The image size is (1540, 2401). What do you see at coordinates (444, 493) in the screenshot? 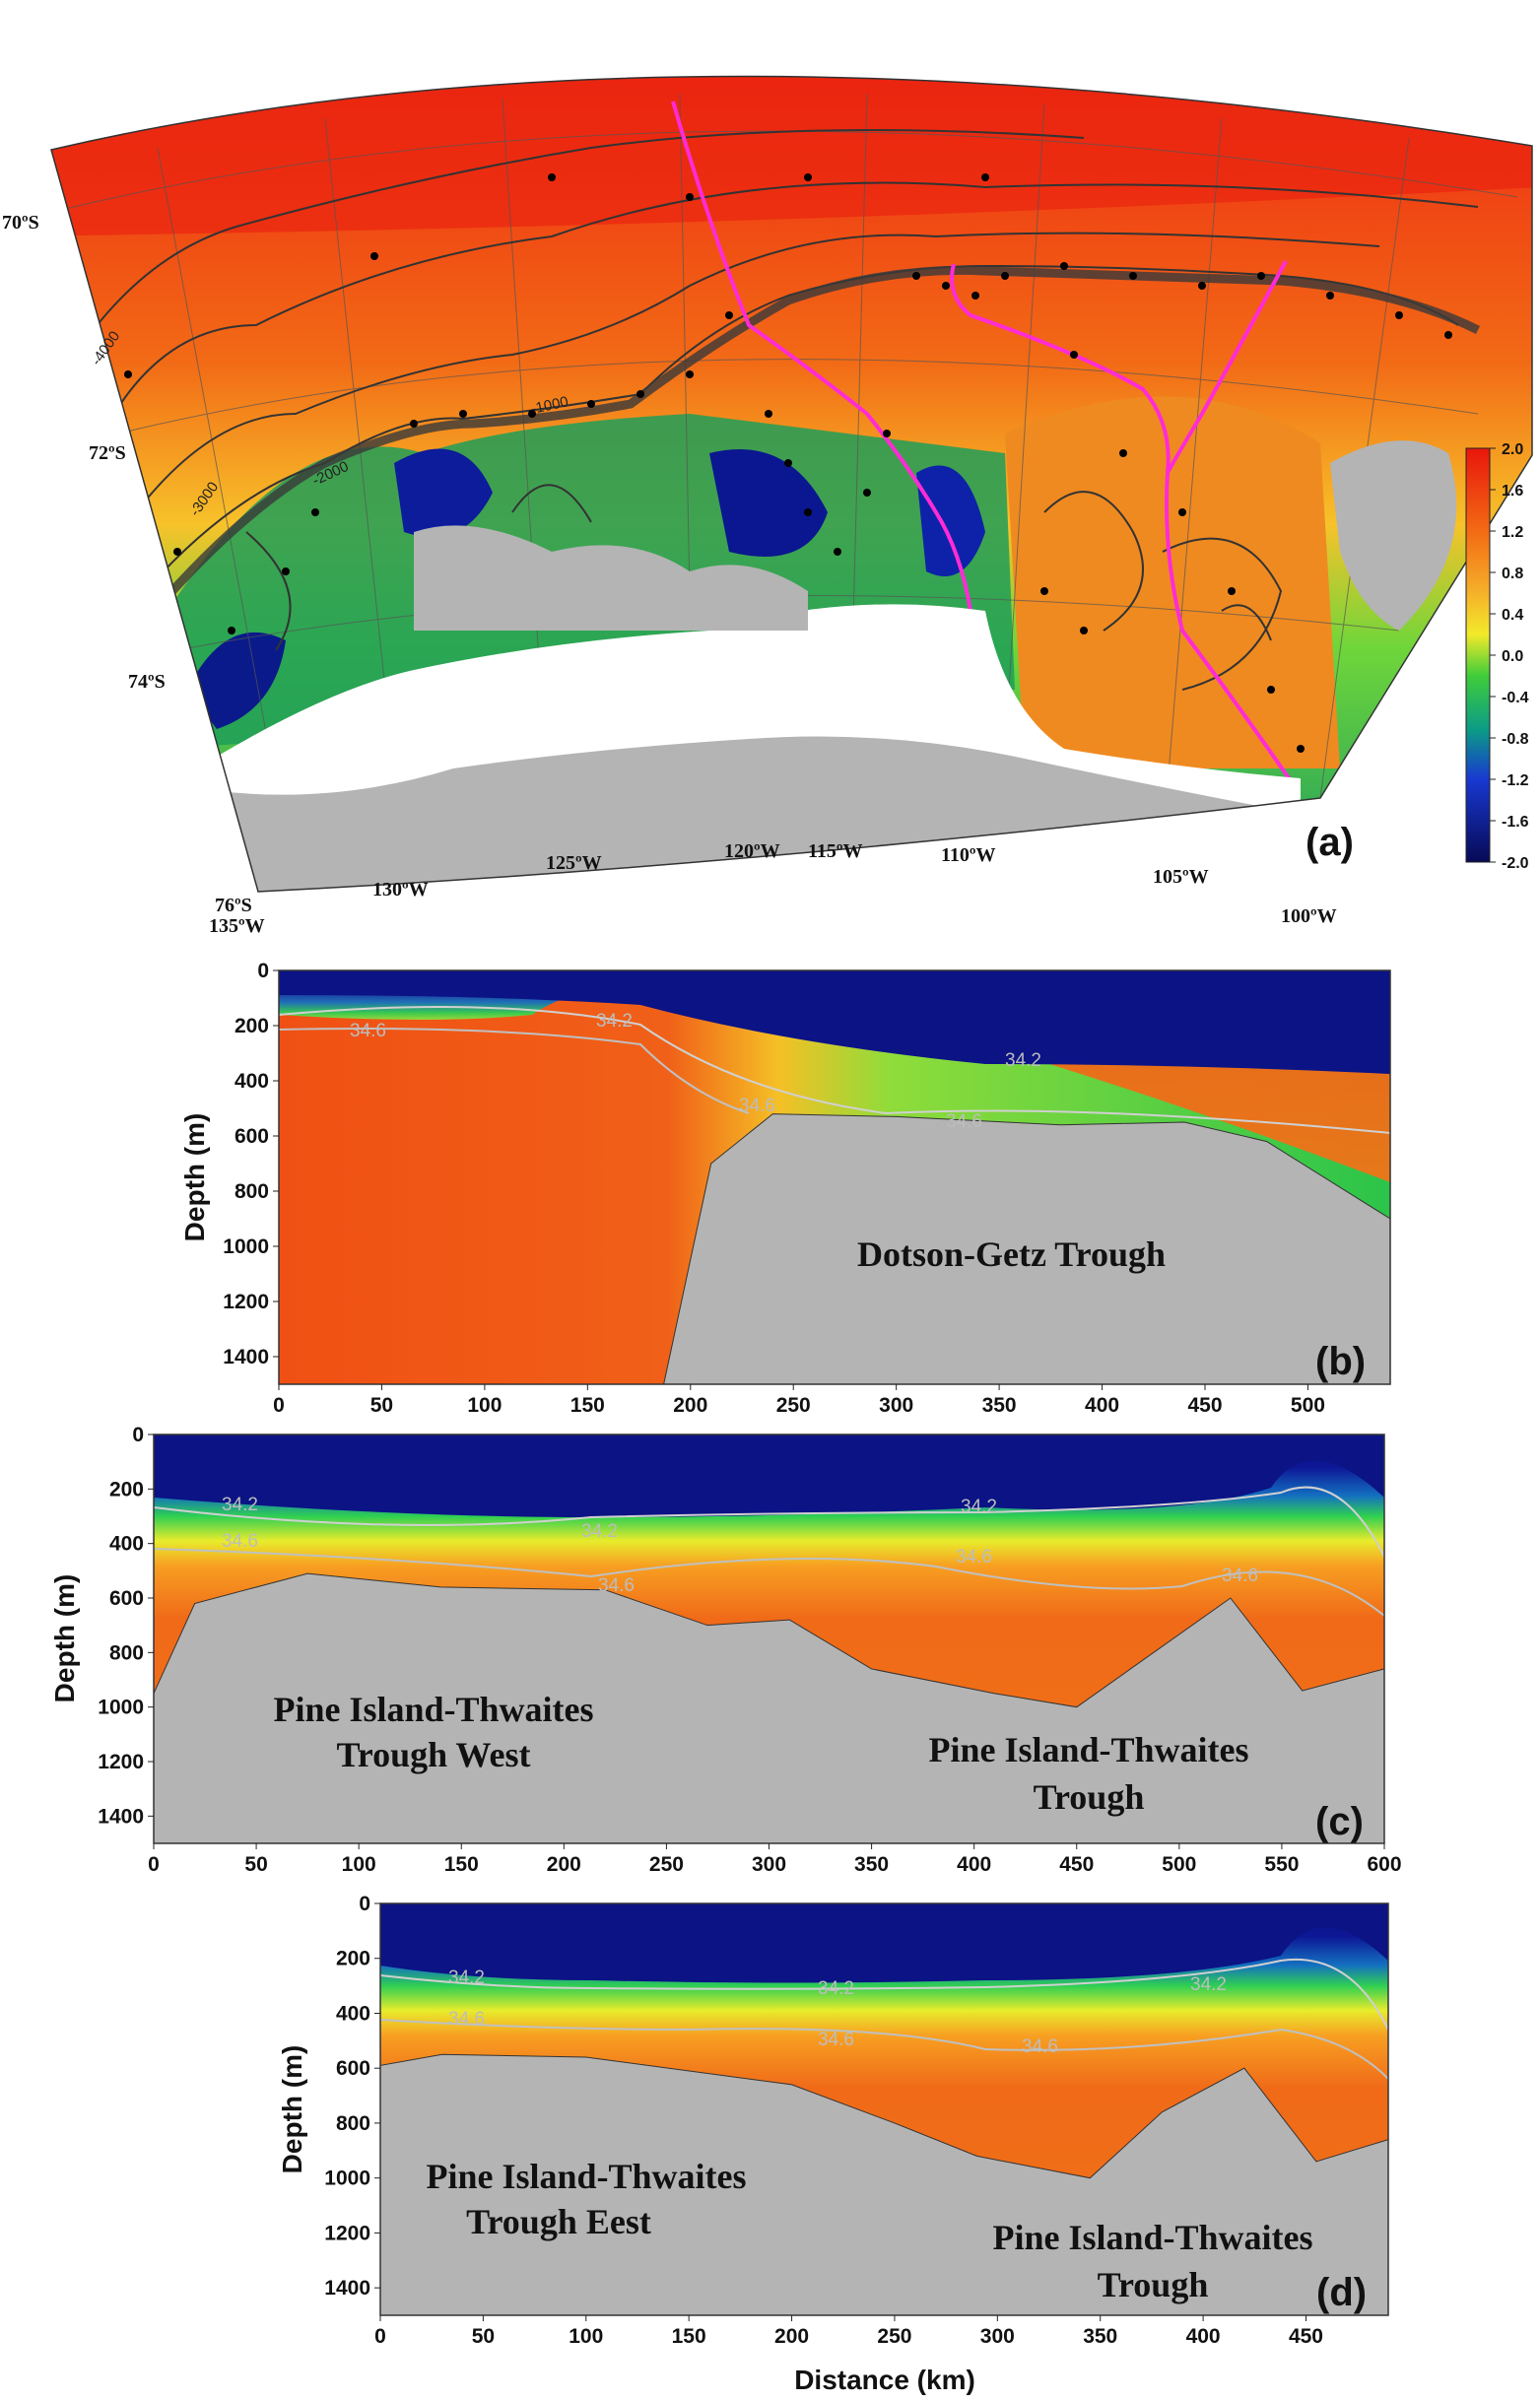
I see `cold-pool-getz` at bounding box center [444, 493].